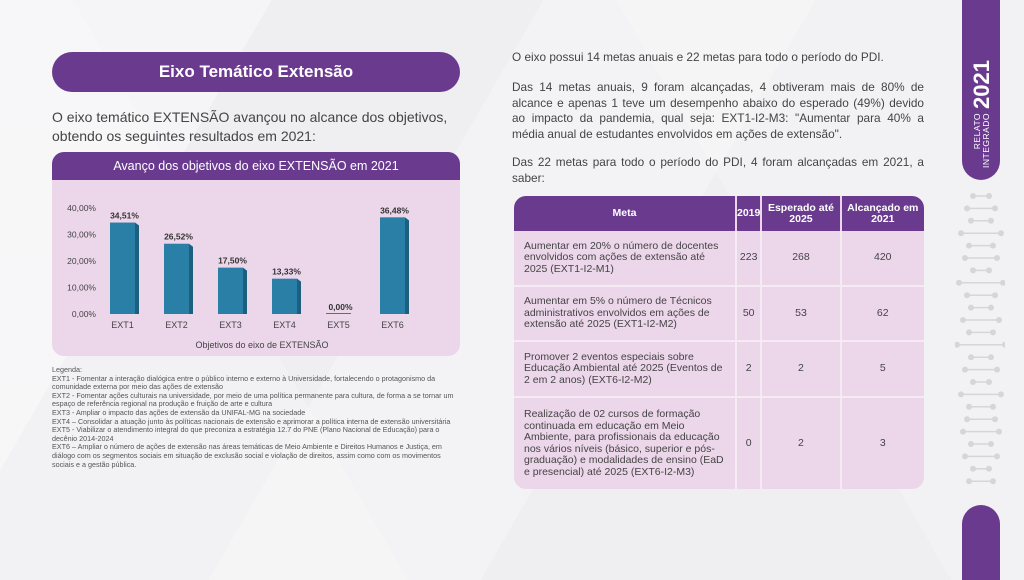  Describe the element at coordinates (749, 443) in the screenshot. I see `cell-2019: 0` at that location.